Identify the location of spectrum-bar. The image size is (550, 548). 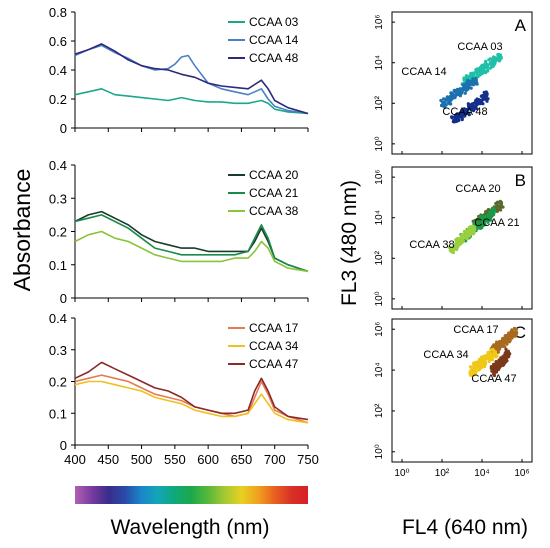
(191, 495).